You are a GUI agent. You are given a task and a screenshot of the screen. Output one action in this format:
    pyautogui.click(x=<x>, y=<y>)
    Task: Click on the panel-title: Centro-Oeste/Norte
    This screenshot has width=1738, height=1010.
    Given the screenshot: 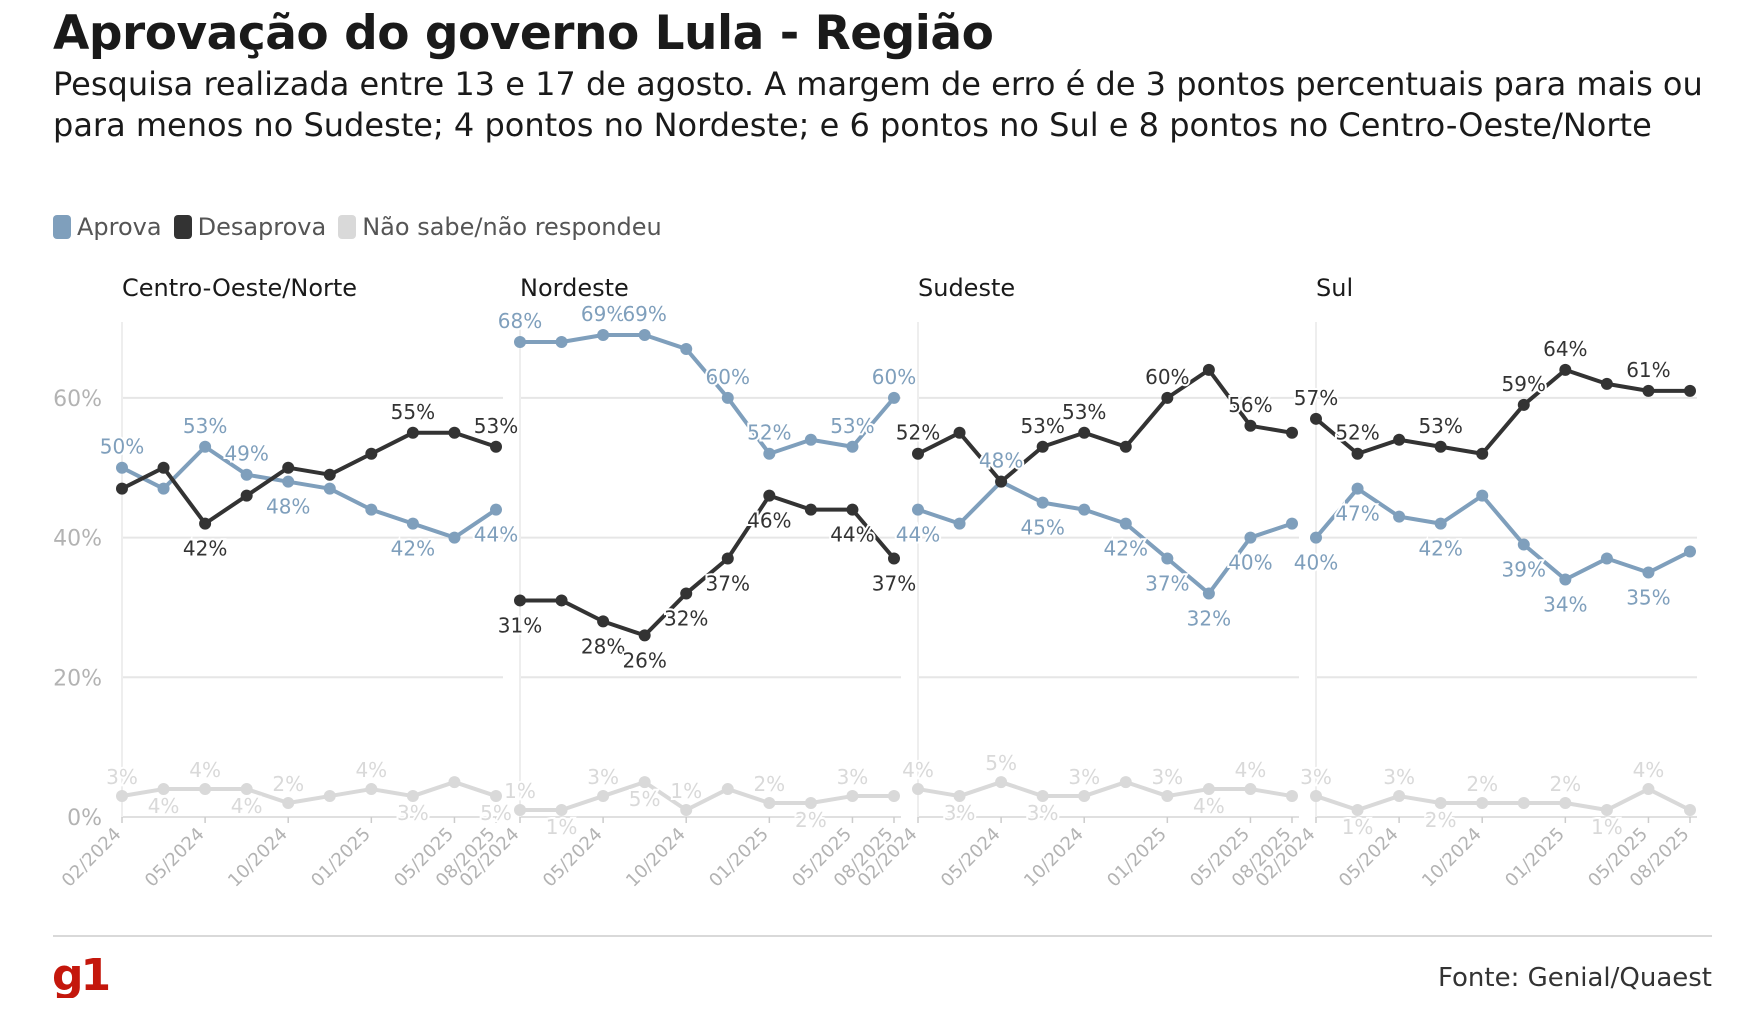 What is the action you would take?
    pyautogui.click(x=239, y=288)
    